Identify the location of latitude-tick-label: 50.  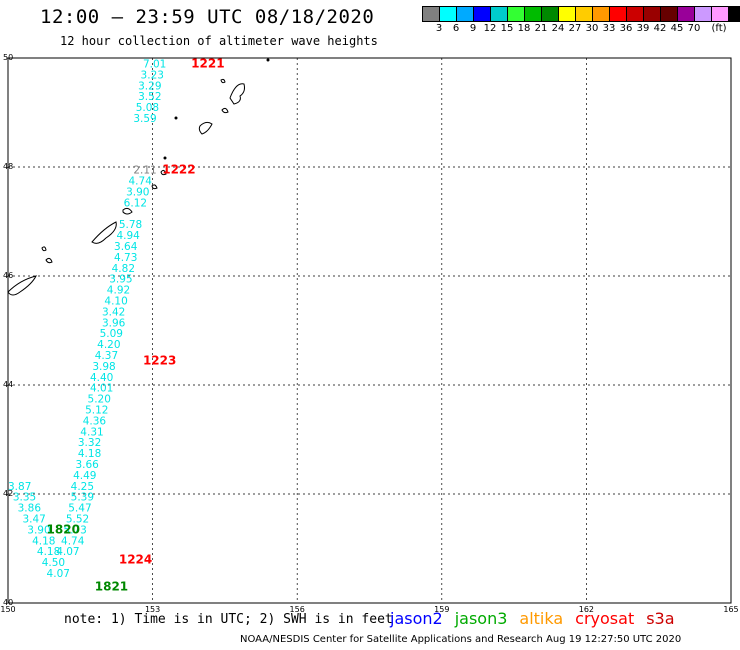
(8, 57).